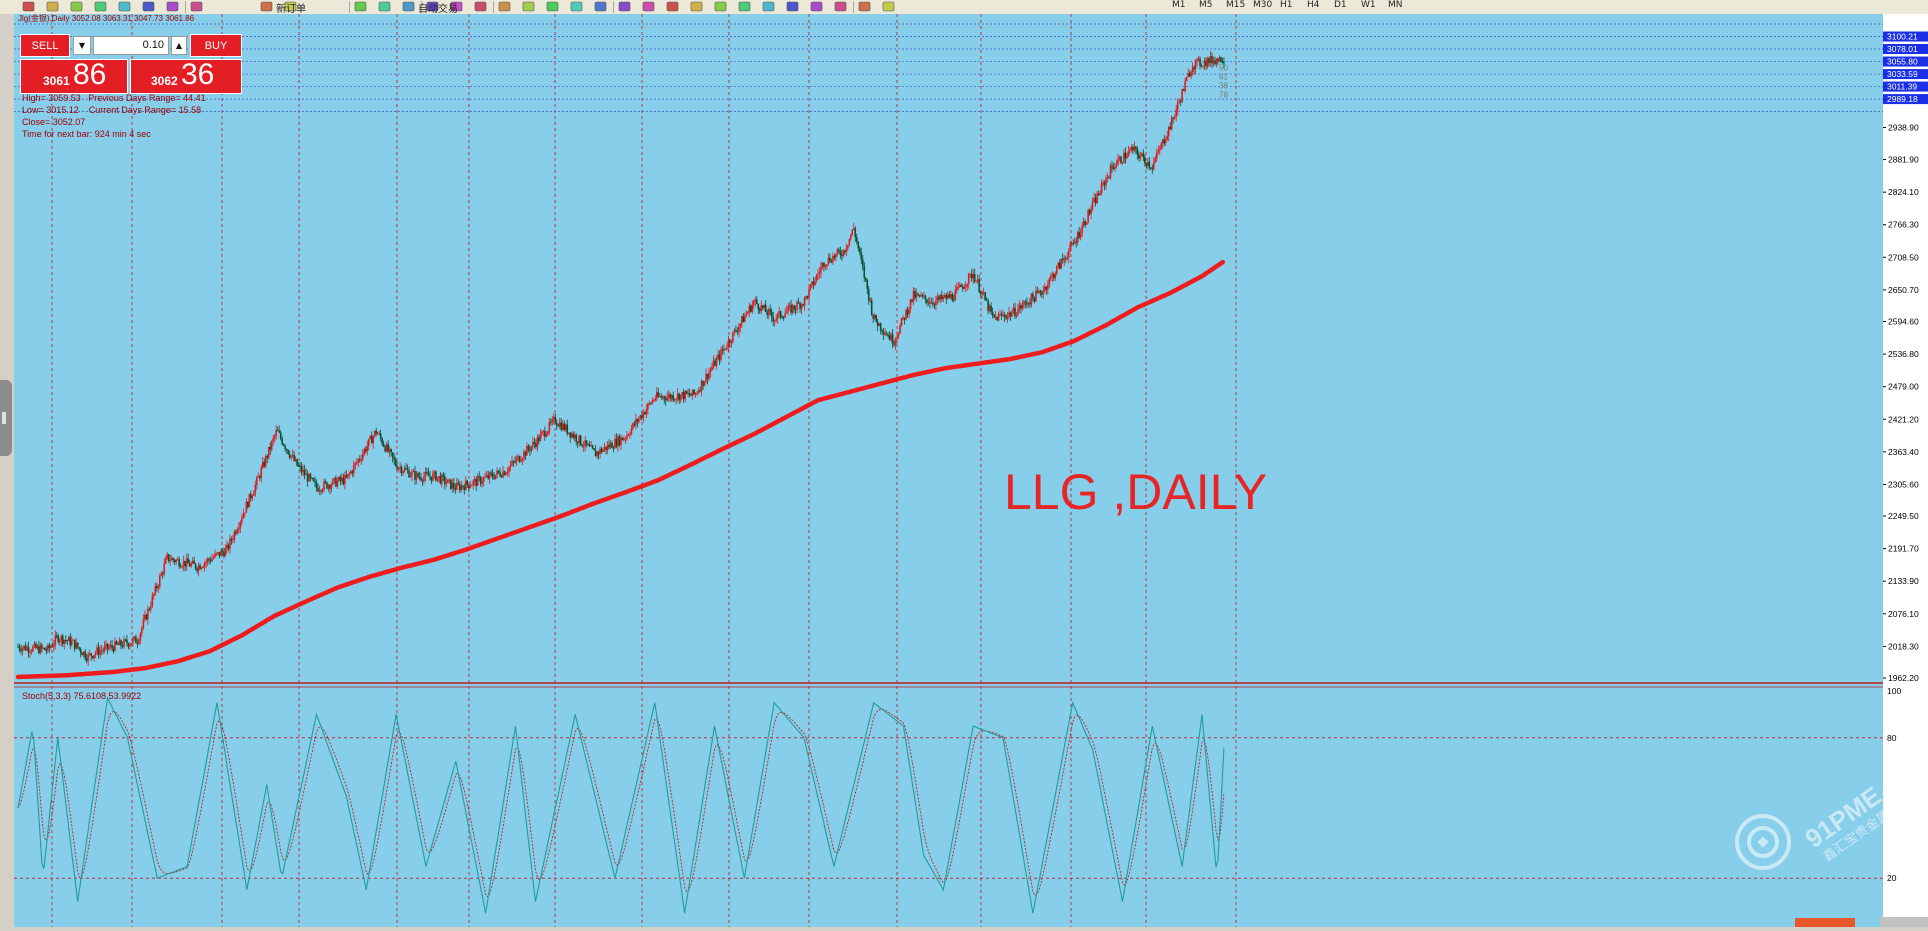 This screenshot has width=1928, height=931. Describe the element at coordinates (817, 6) in the screenshot. I see `text-label-icon` at that location.